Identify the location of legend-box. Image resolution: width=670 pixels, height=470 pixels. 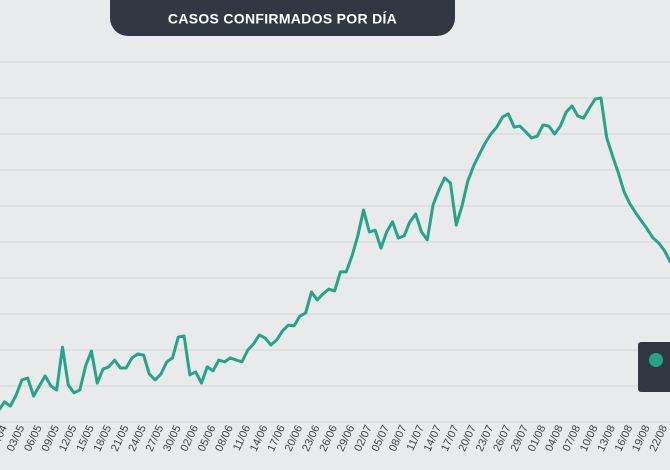
(654, 367).